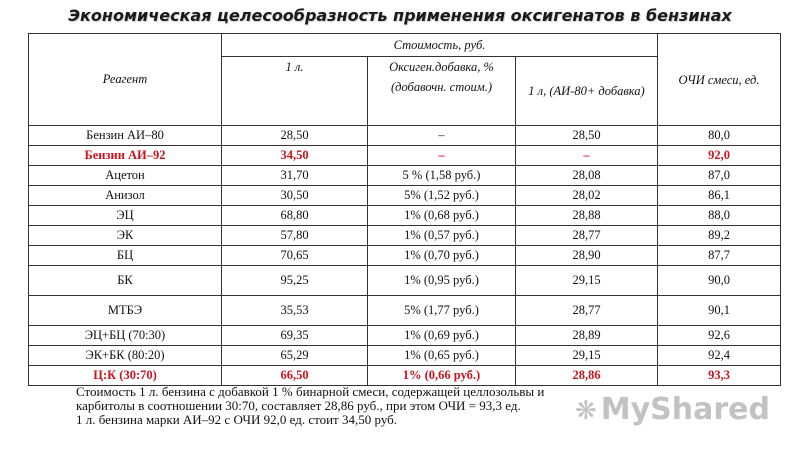 The height and width of the screenshot is (450, 800). Describe the element at coordinates (125, 255) in the screenshot. I see `cell-reagent: БЦ` at that location.